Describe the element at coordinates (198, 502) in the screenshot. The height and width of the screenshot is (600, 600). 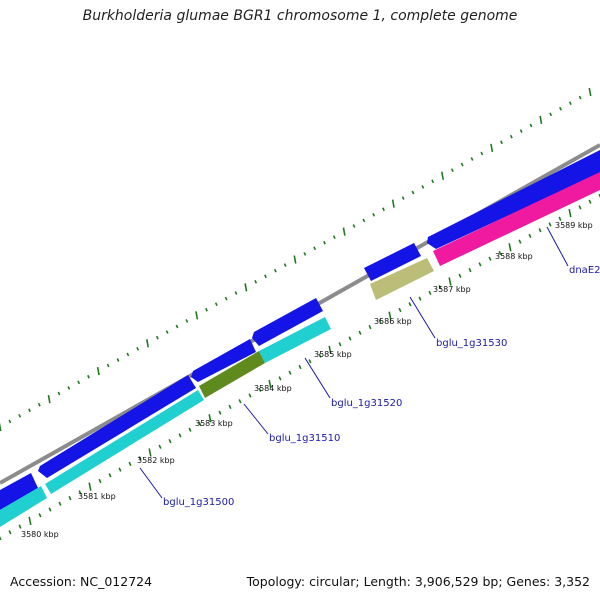
I see `gene-label: bglu_1g31500` at that location.